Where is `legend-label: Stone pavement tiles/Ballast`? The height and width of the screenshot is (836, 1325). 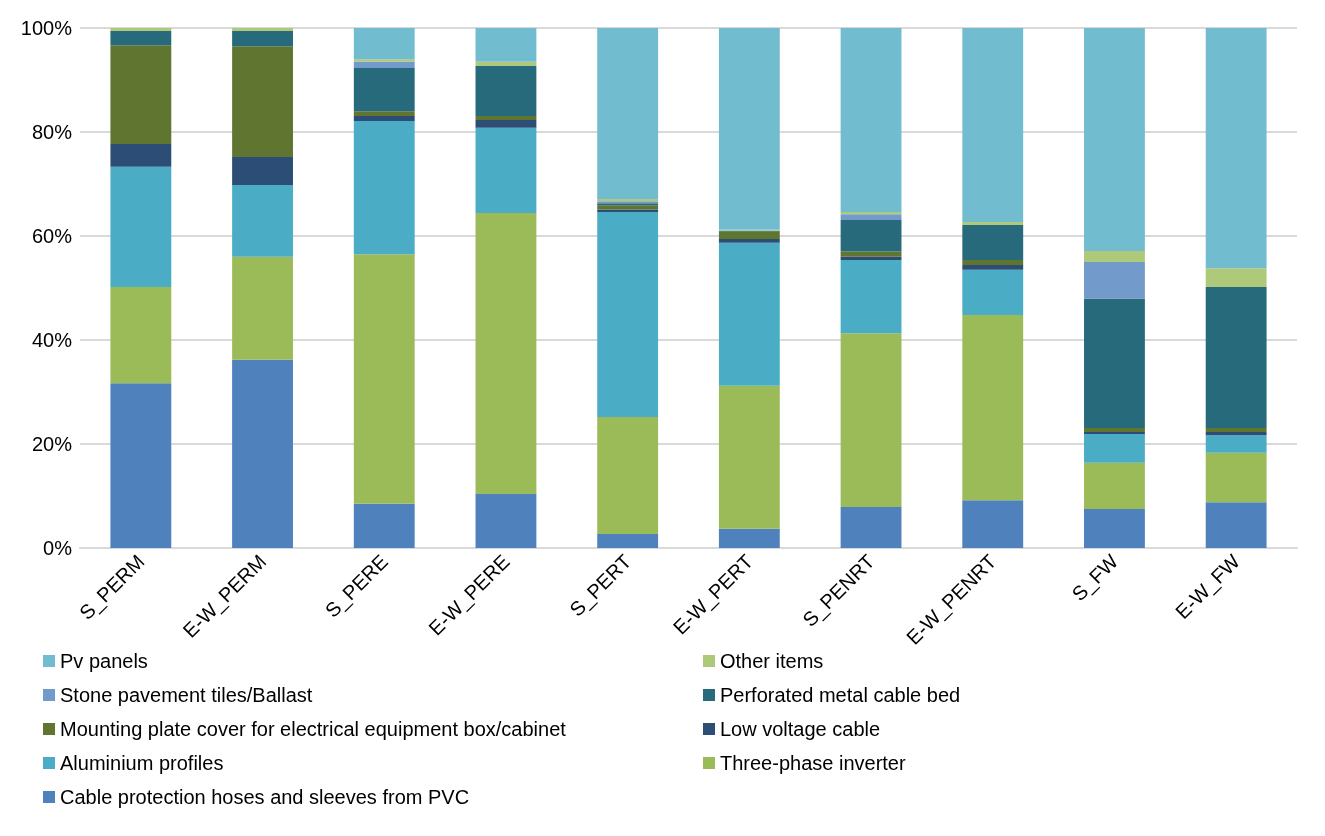
legend-label: Stone pavement tiles/Ballast is located at coordinates (186, 695).